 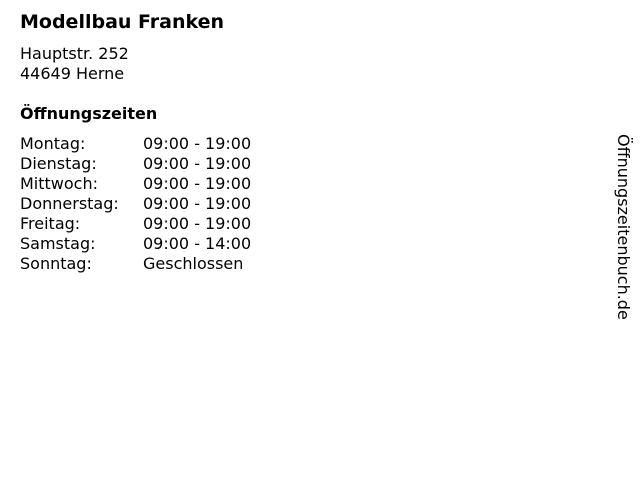 I want to click on time: Geschlossen, so click(x=193, y=263).